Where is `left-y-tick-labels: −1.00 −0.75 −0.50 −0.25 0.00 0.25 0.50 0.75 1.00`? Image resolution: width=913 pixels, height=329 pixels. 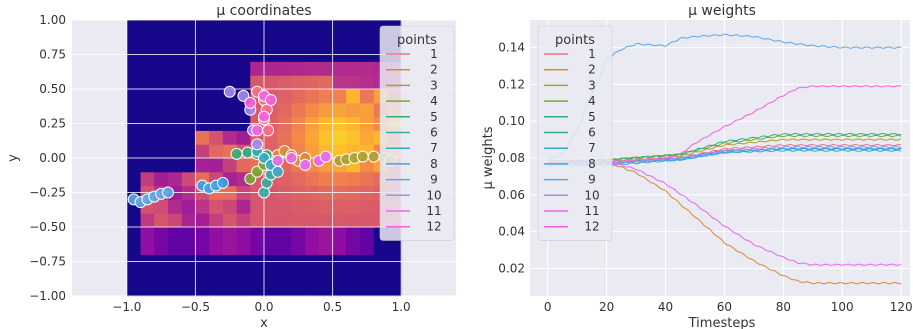
left-y-tick-labels: −1.00 −0.75 −0.50 −0.25 0.00 0.25 0.50 0.75 1.00 is located at coordinates (47, 158).